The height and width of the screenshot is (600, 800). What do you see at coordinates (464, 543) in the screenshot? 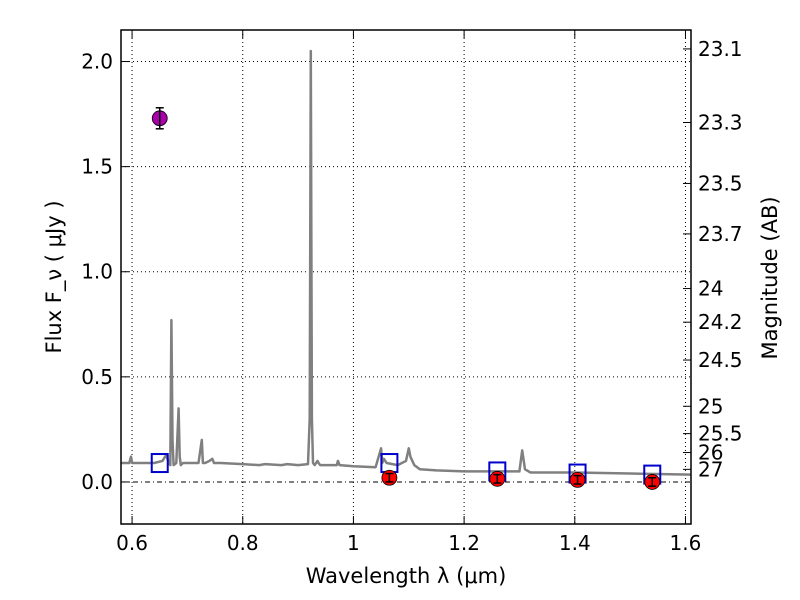
I see `x-tick-label: 1.2` at bounding box center [464, 543].